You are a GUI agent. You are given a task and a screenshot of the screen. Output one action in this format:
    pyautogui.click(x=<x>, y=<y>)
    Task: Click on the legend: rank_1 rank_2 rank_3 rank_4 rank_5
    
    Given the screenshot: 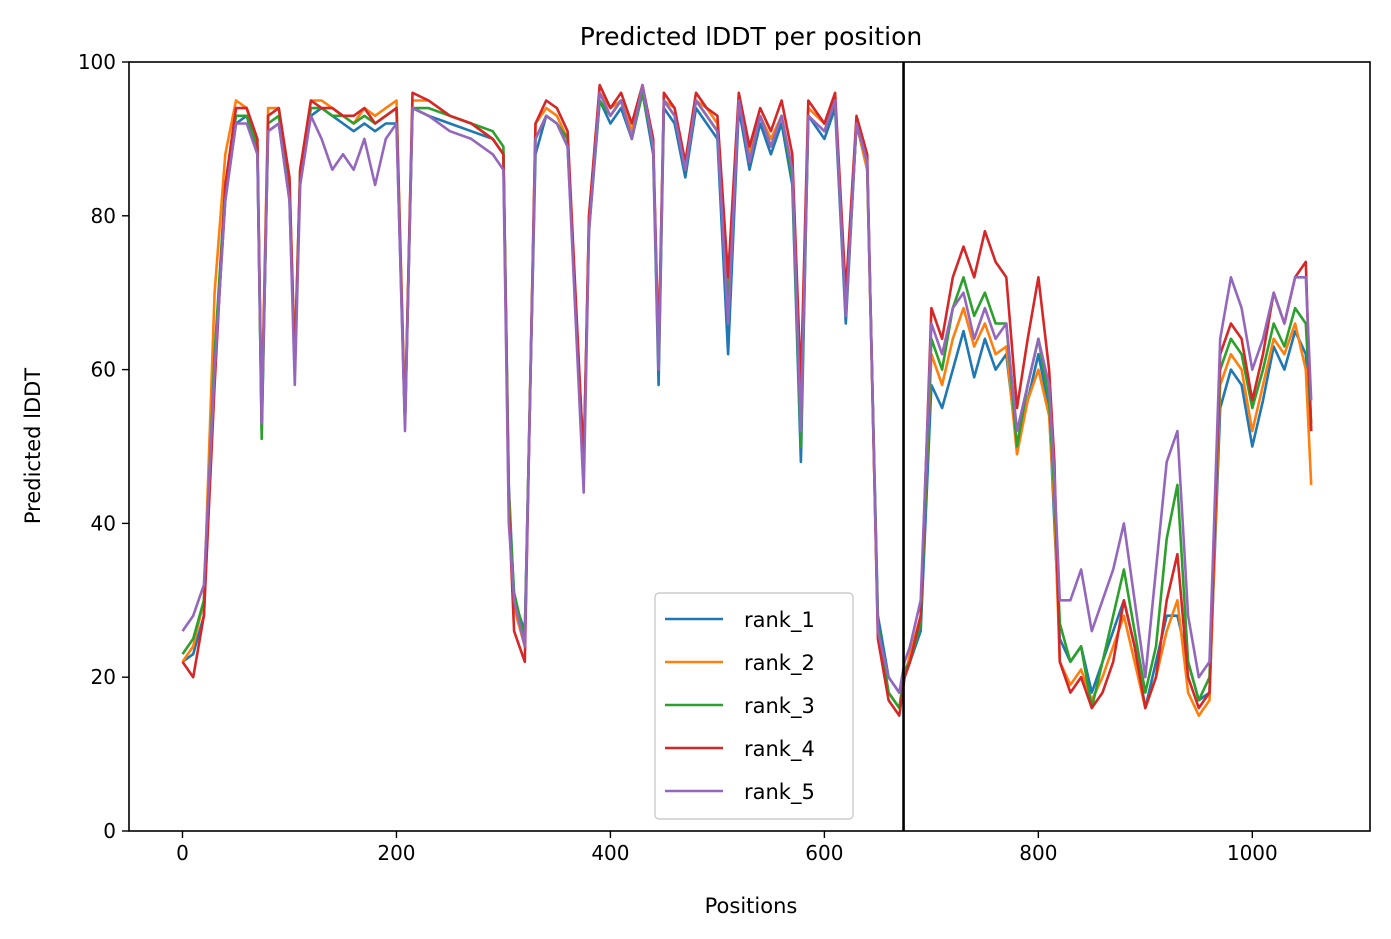 What is the action you would take?
    pyautogui.click(x=754, y=706)
    